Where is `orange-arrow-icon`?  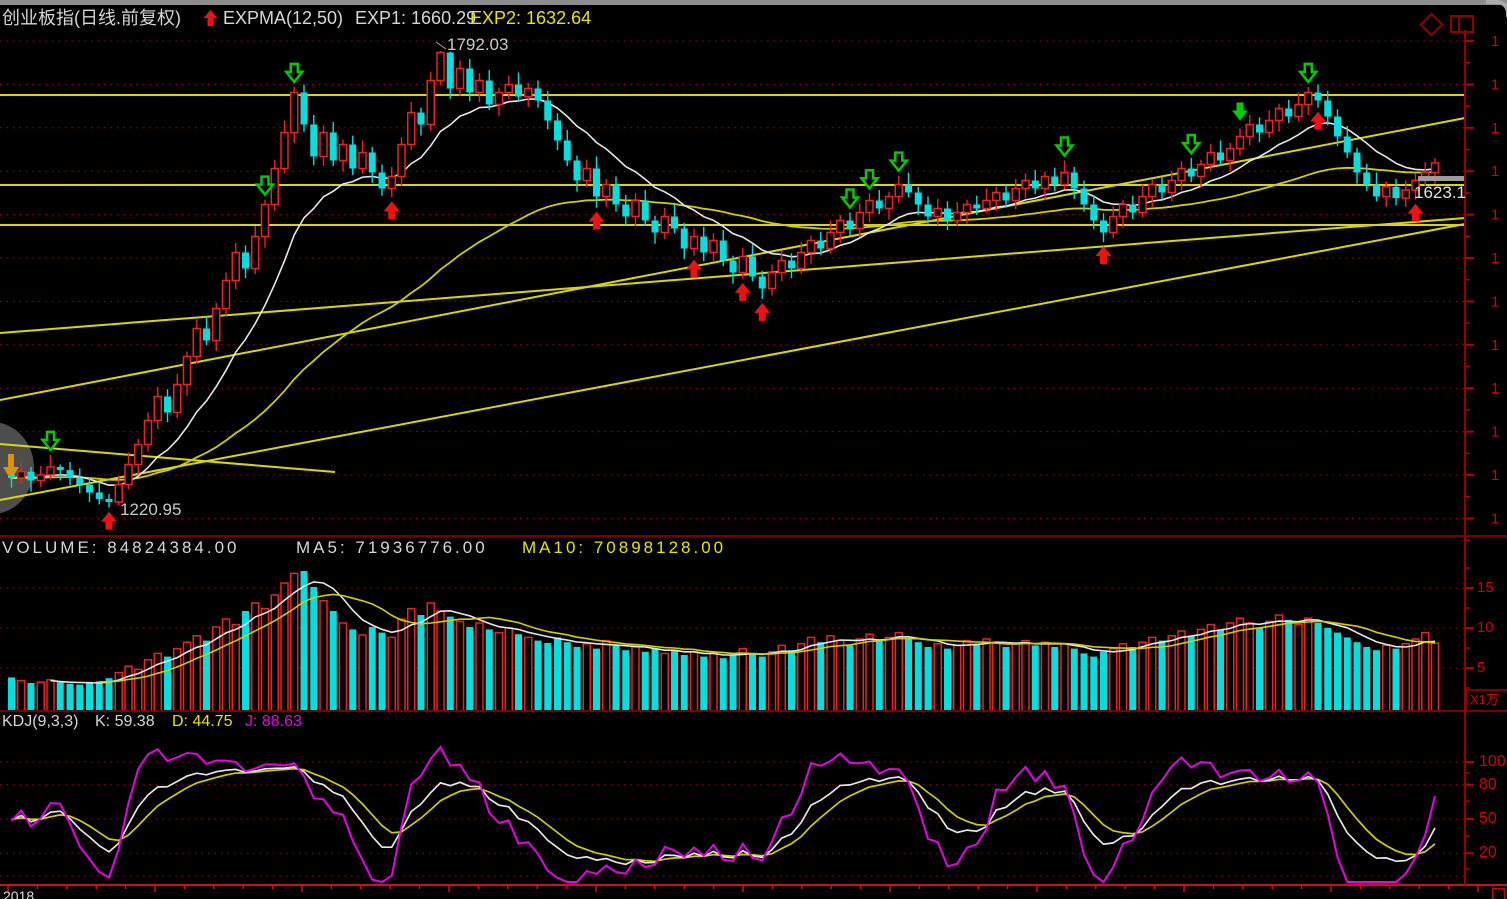
orange-arrow-icon is located at coordinates (11, 467).